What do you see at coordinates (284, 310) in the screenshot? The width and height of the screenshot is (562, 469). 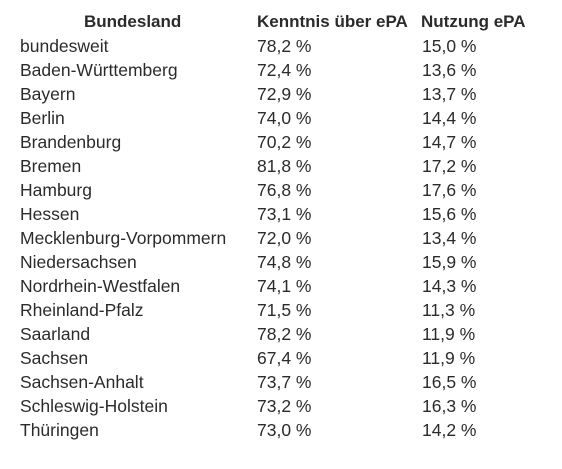 I see `cell-kenntnis: 71,5 %` at bounding box center [284, 310].